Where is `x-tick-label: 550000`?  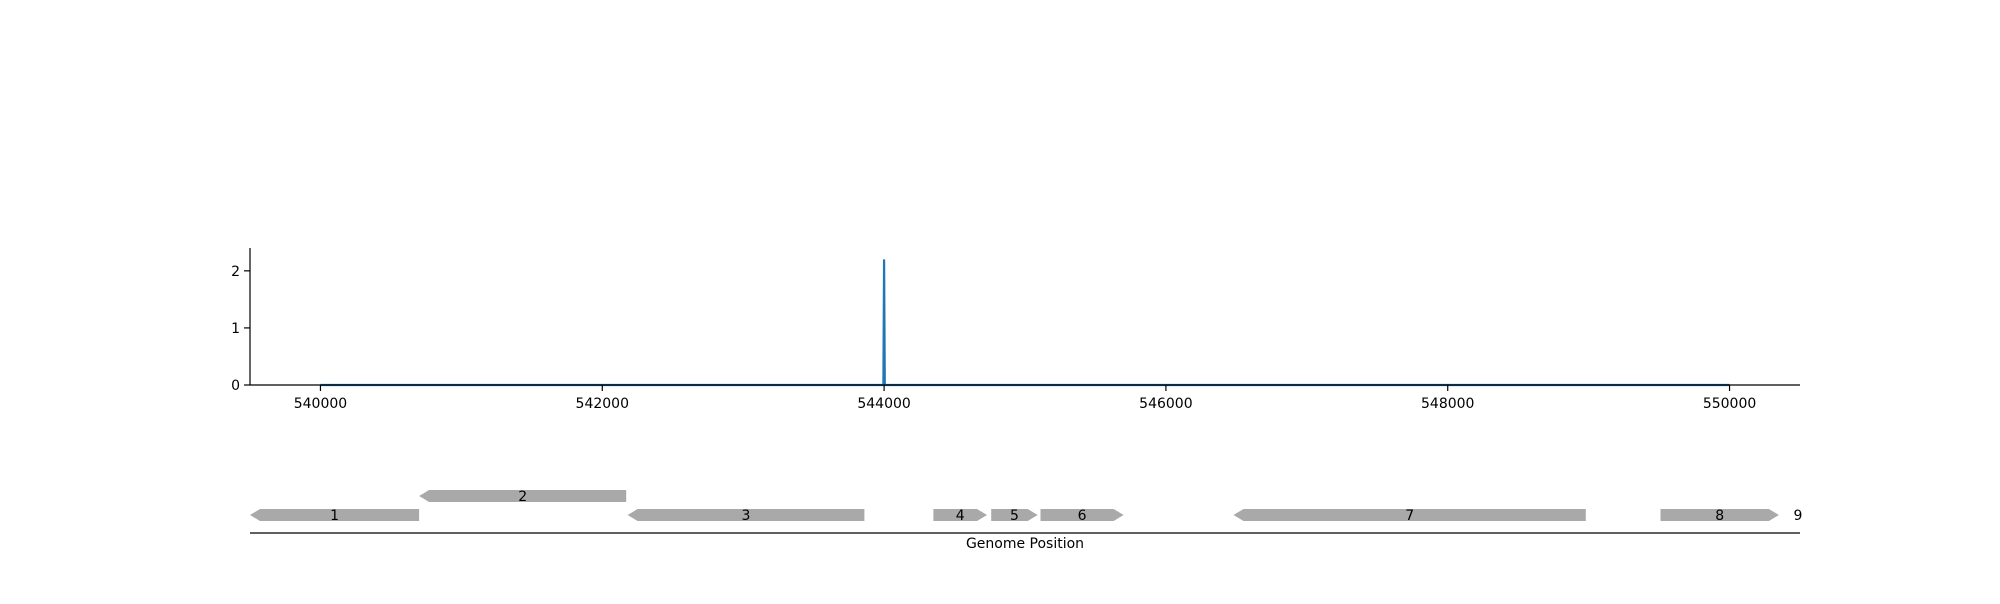
x-tick-label: 550000 is located at coordinates (1729, 404).